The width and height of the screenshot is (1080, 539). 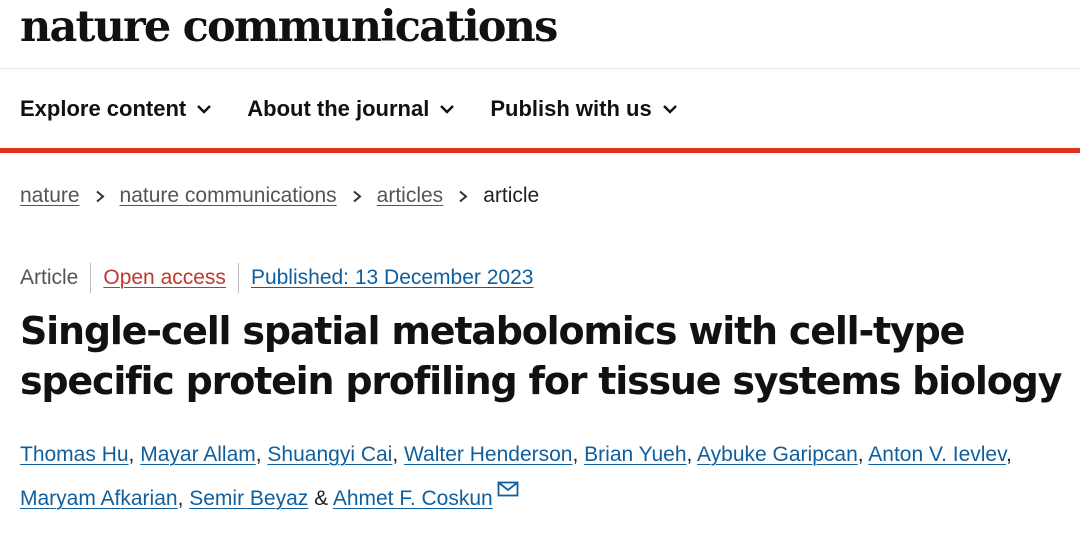 I want to click on nav-publish-with-us: Publish with us, so click(x=583, y=109).